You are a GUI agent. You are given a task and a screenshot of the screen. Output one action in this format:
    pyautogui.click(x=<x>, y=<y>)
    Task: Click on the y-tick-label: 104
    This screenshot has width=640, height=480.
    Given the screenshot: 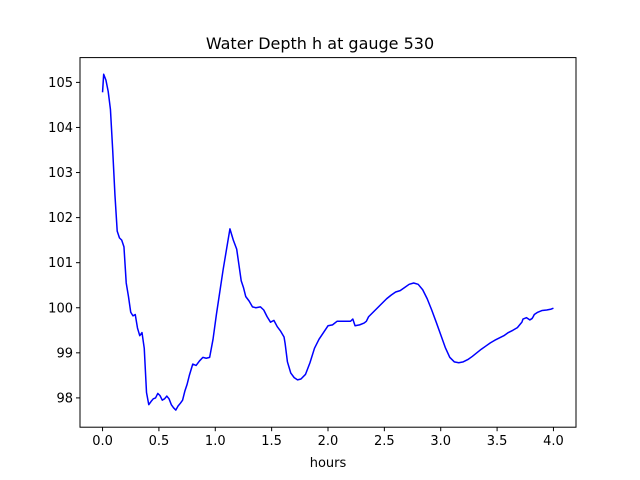 What is the action you would take?
    pyautogui.click(x=60, y=128)
    